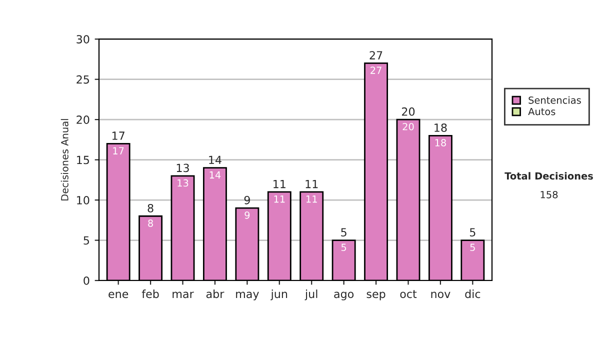 The image size is (600, 340). I want to click on x-tick-label: jun, so click(279, 295).